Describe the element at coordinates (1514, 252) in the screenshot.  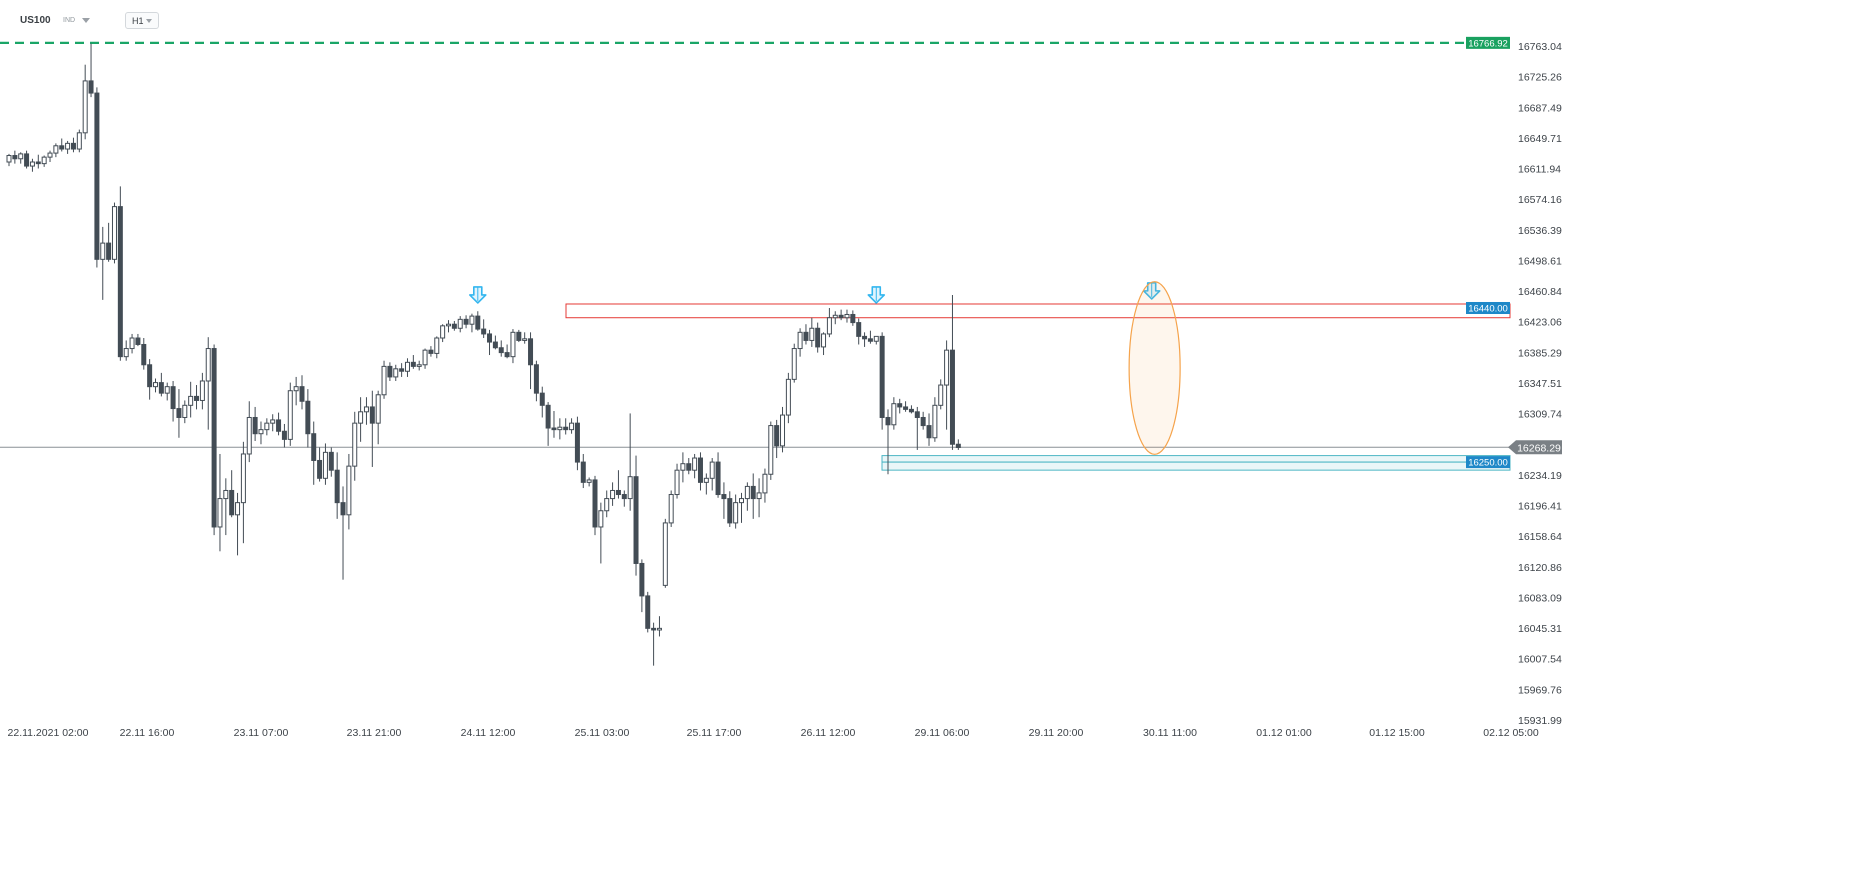
I see `price-badges: 16766.92 16440.00 16250.00 16268.29` at that location.